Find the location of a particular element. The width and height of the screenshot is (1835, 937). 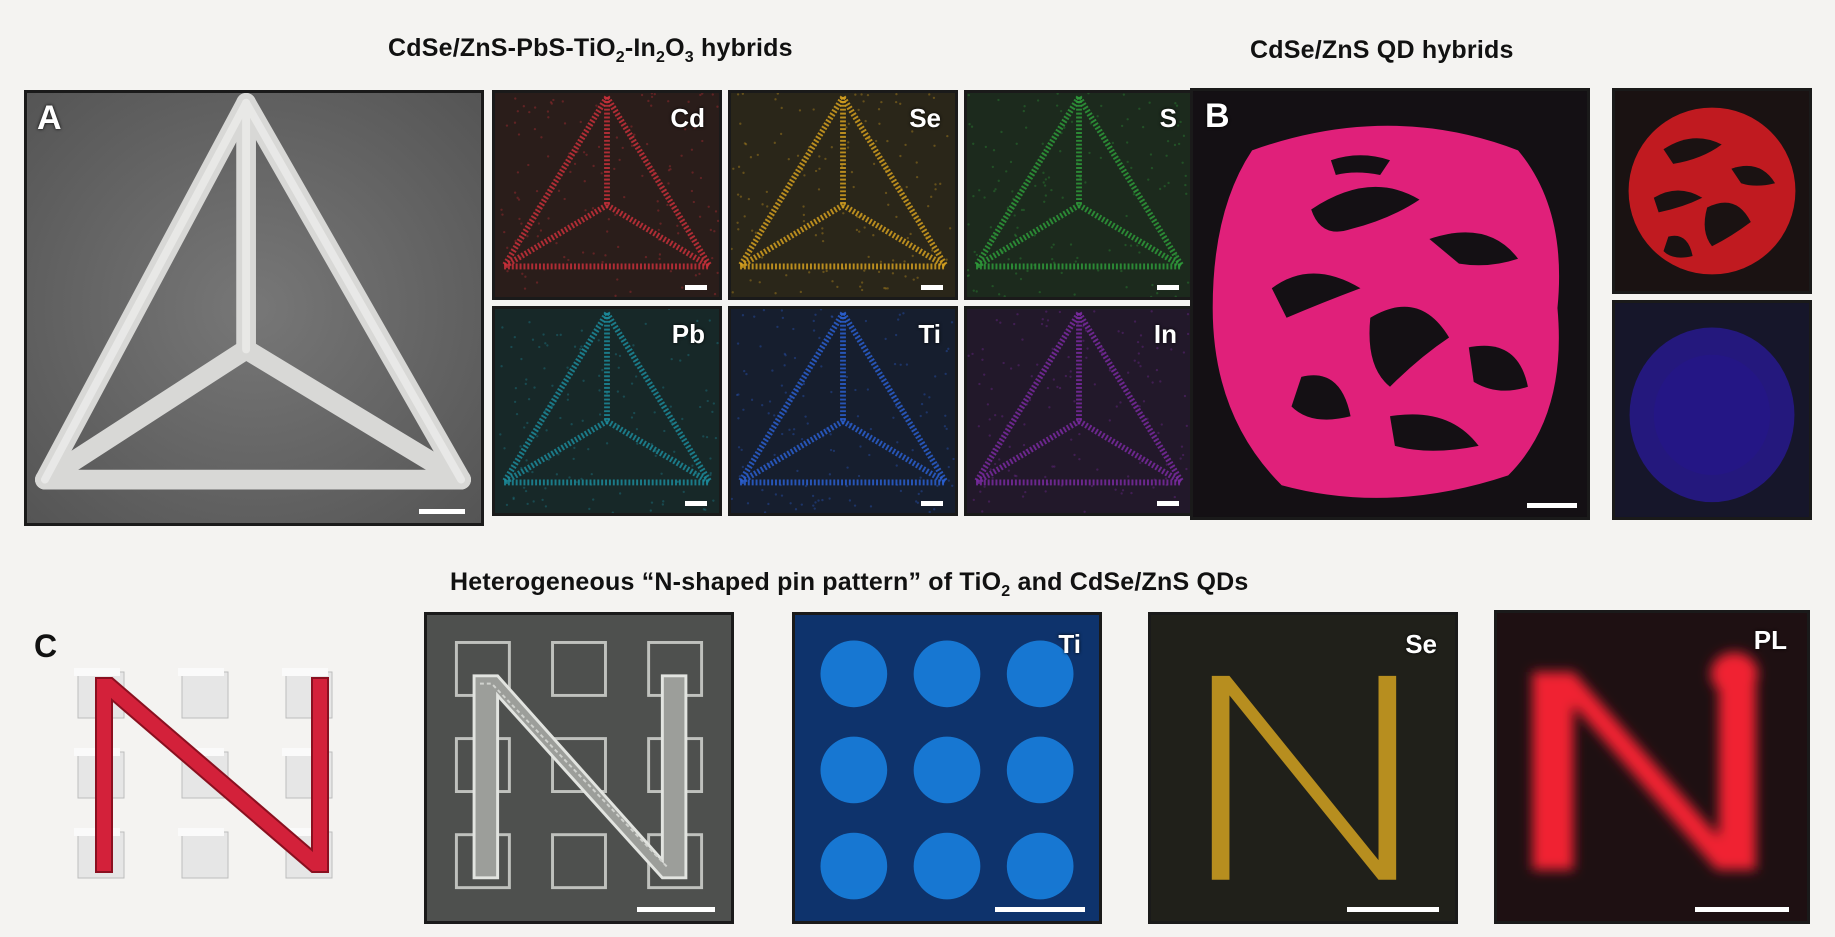

panel-c-schematic is located at coordinates (210, 775).